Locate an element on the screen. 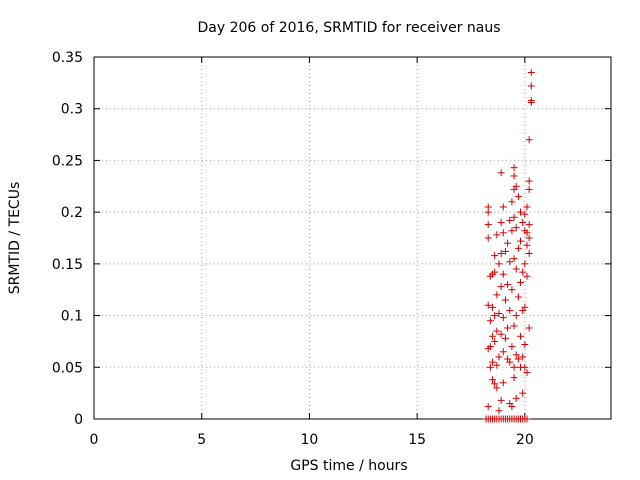 The height and width of the screenshot is (480, 640). y-axis-label: SRMTID / TECUs is located at coordinates (15, 238).